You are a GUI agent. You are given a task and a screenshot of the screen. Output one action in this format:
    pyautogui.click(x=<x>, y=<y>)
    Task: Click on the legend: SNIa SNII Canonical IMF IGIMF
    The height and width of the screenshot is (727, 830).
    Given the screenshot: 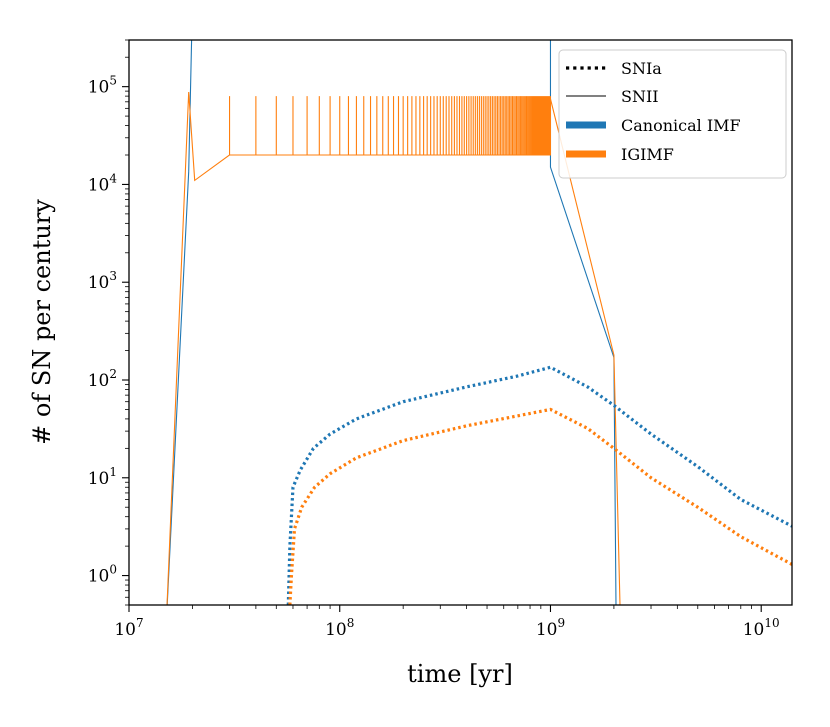 What is the action you would take?
    pyautogui.click(x=672, y=114)
    